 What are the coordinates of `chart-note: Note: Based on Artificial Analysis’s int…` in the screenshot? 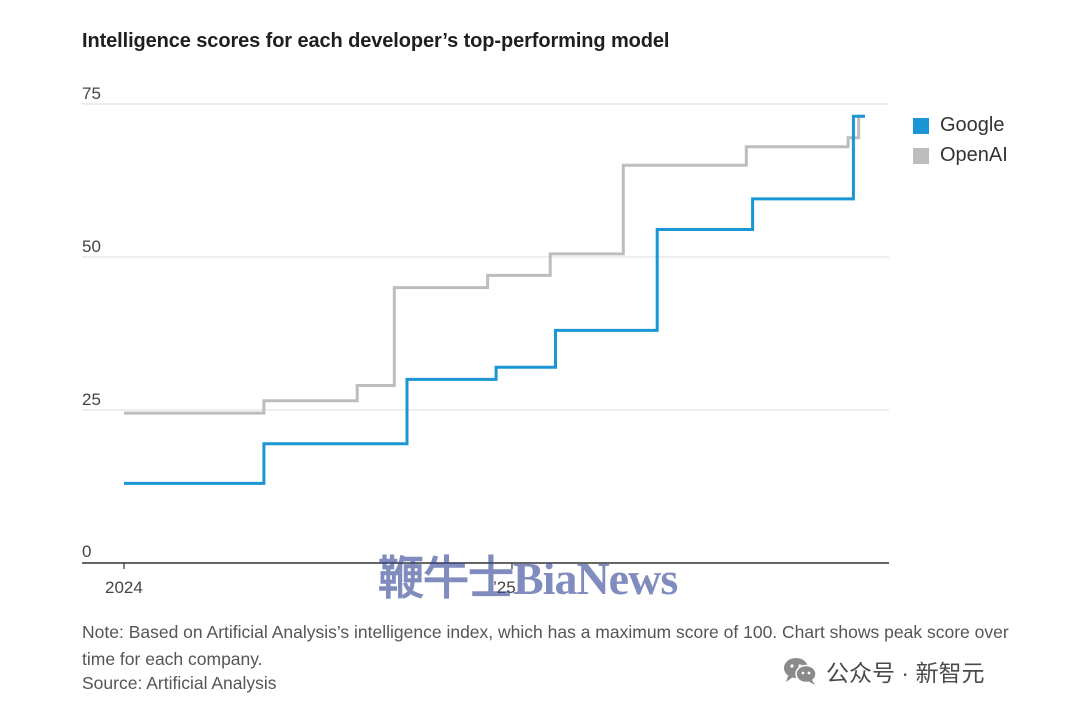 It's located at (545, 645).